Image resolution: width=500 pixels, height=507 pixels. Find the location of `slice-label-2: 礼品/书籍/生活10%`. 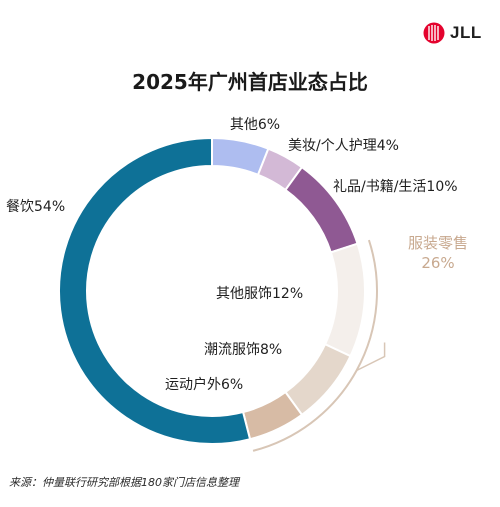

slice-label-2: 礼品/书籍/生活10% is located at coordinates (395, 186).